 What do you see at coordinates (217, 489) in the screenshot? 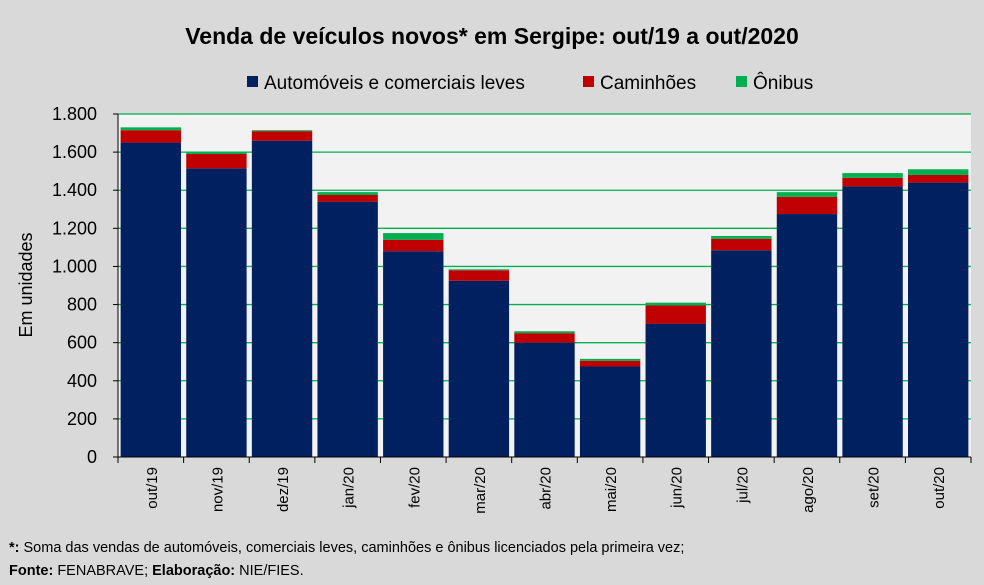
I see `x-tick-label: nov/19` at bounding box center [217, 489].